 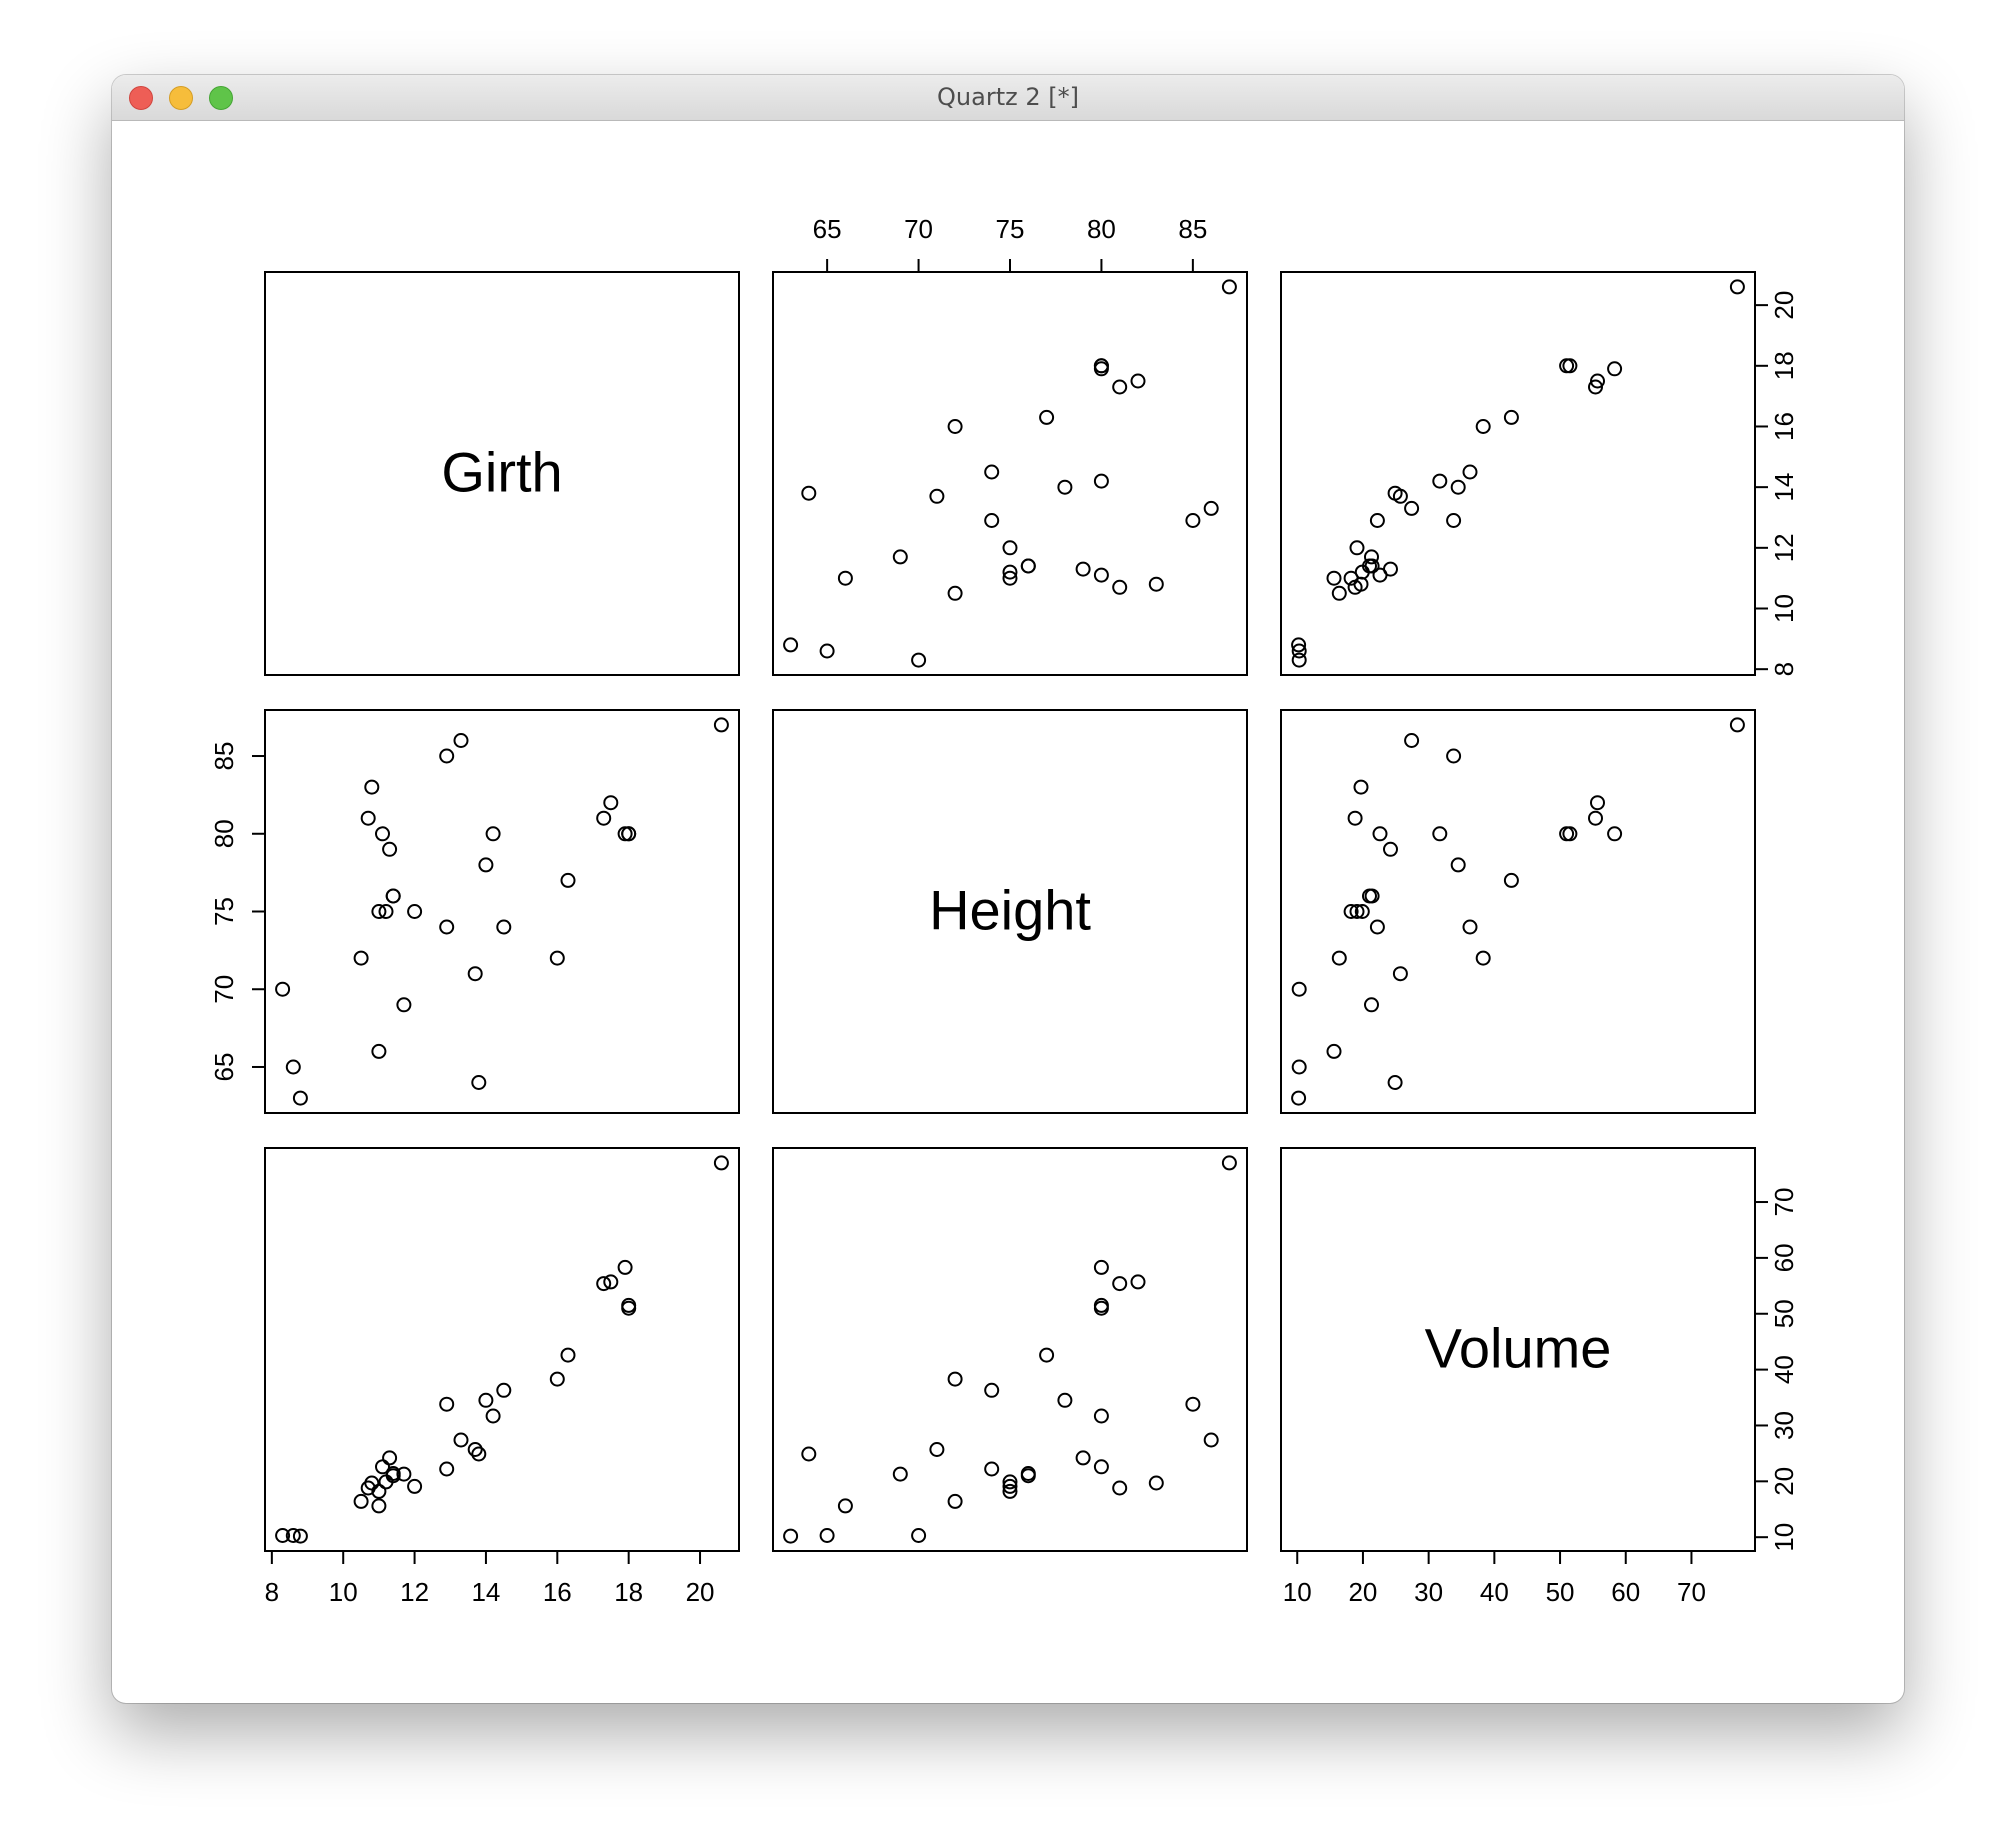 I want to click on tick-label: 8, so click(x=1784, y=669).